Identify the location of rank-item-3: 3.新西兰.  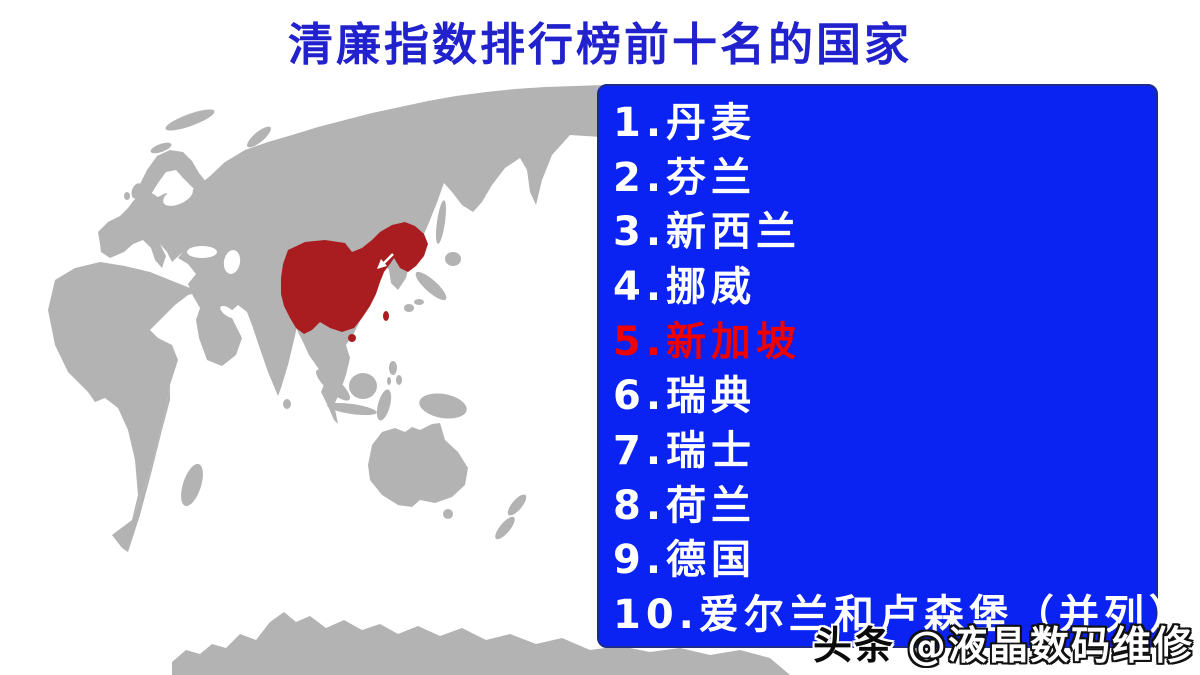
(707, 232).